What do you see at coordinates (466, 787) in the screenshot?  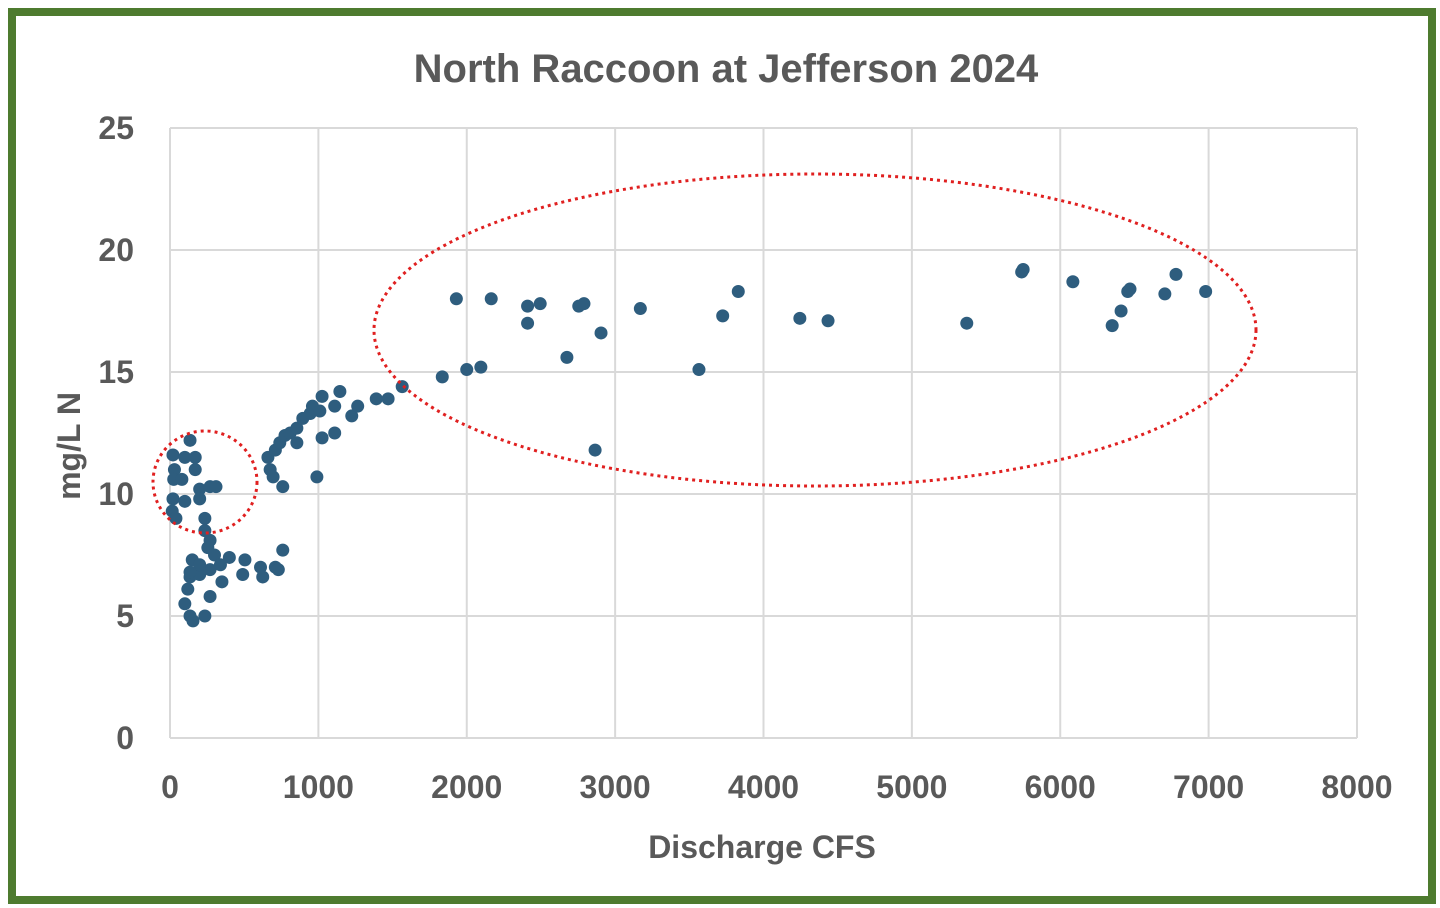 I see `x-tick-label: 2000` at bounding box center [466, 787].